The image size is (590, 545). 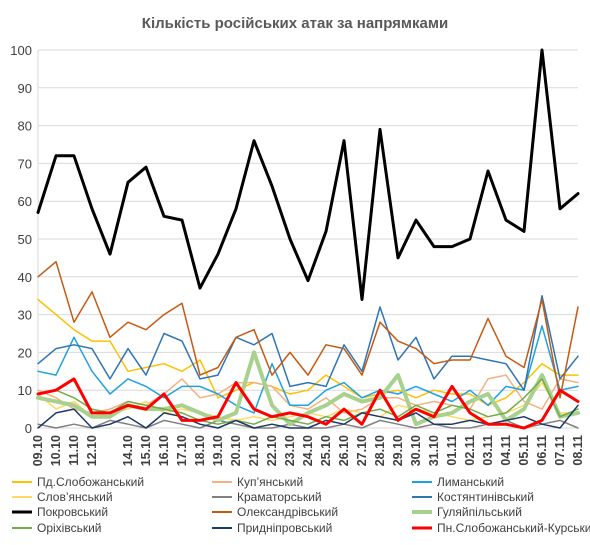 I want to click on x-tick-label: 23.10, so click(x=290, y=450).